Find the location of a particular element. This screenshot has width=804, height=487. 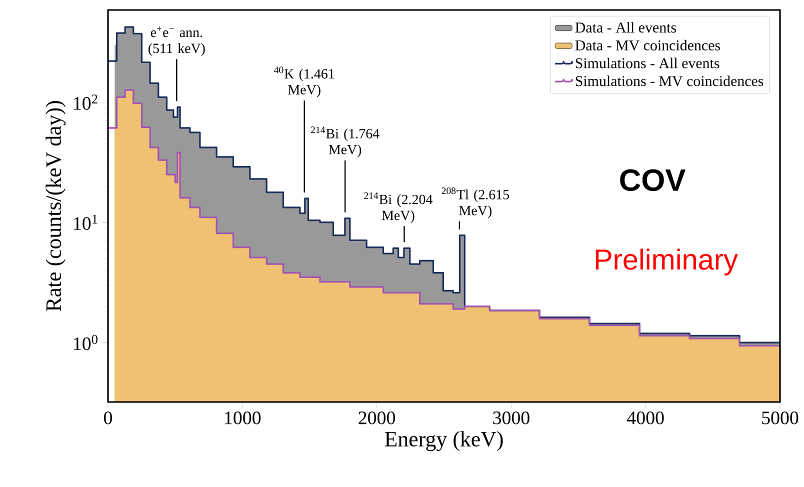

y-tick-label: 10$^{2}$ is located at coordinates (86, 102).